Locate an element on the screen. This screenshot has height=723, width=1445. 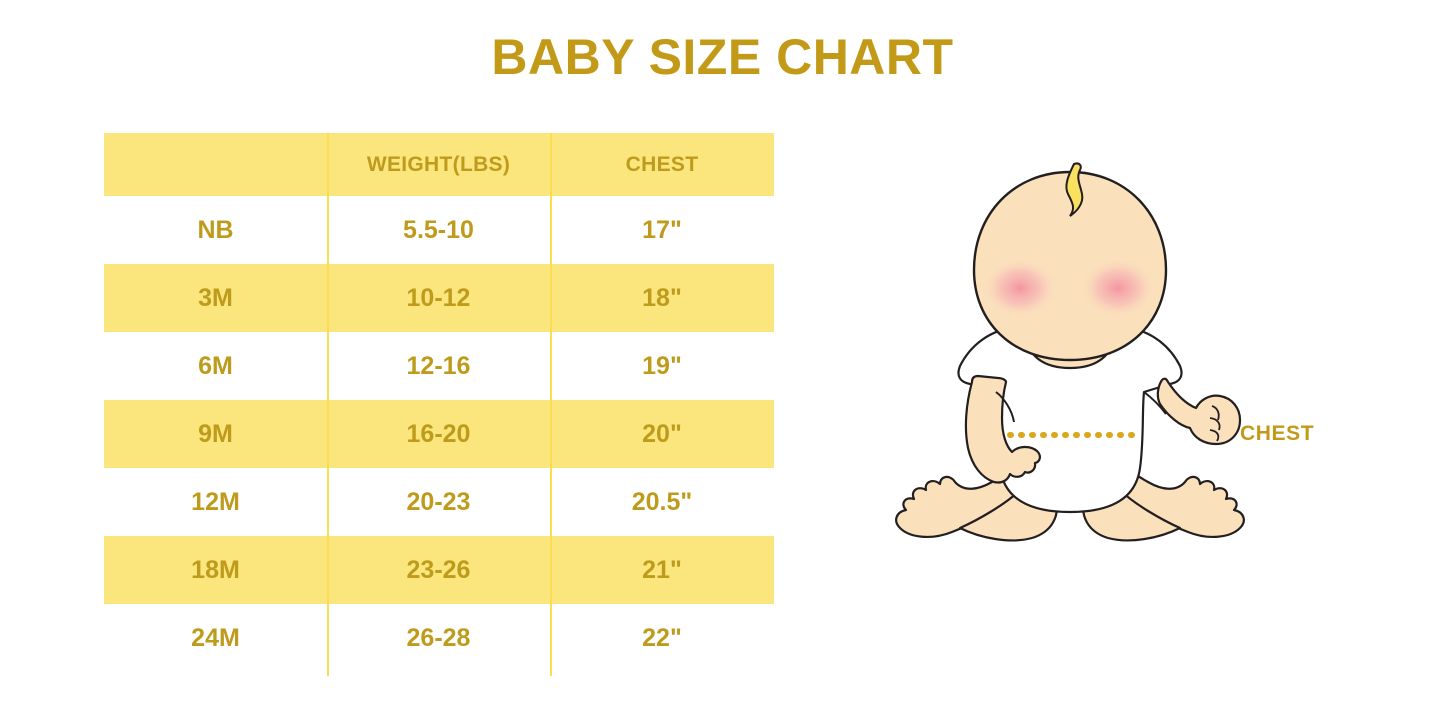
cell-chest: 19" is located at coordinates (662, 365).